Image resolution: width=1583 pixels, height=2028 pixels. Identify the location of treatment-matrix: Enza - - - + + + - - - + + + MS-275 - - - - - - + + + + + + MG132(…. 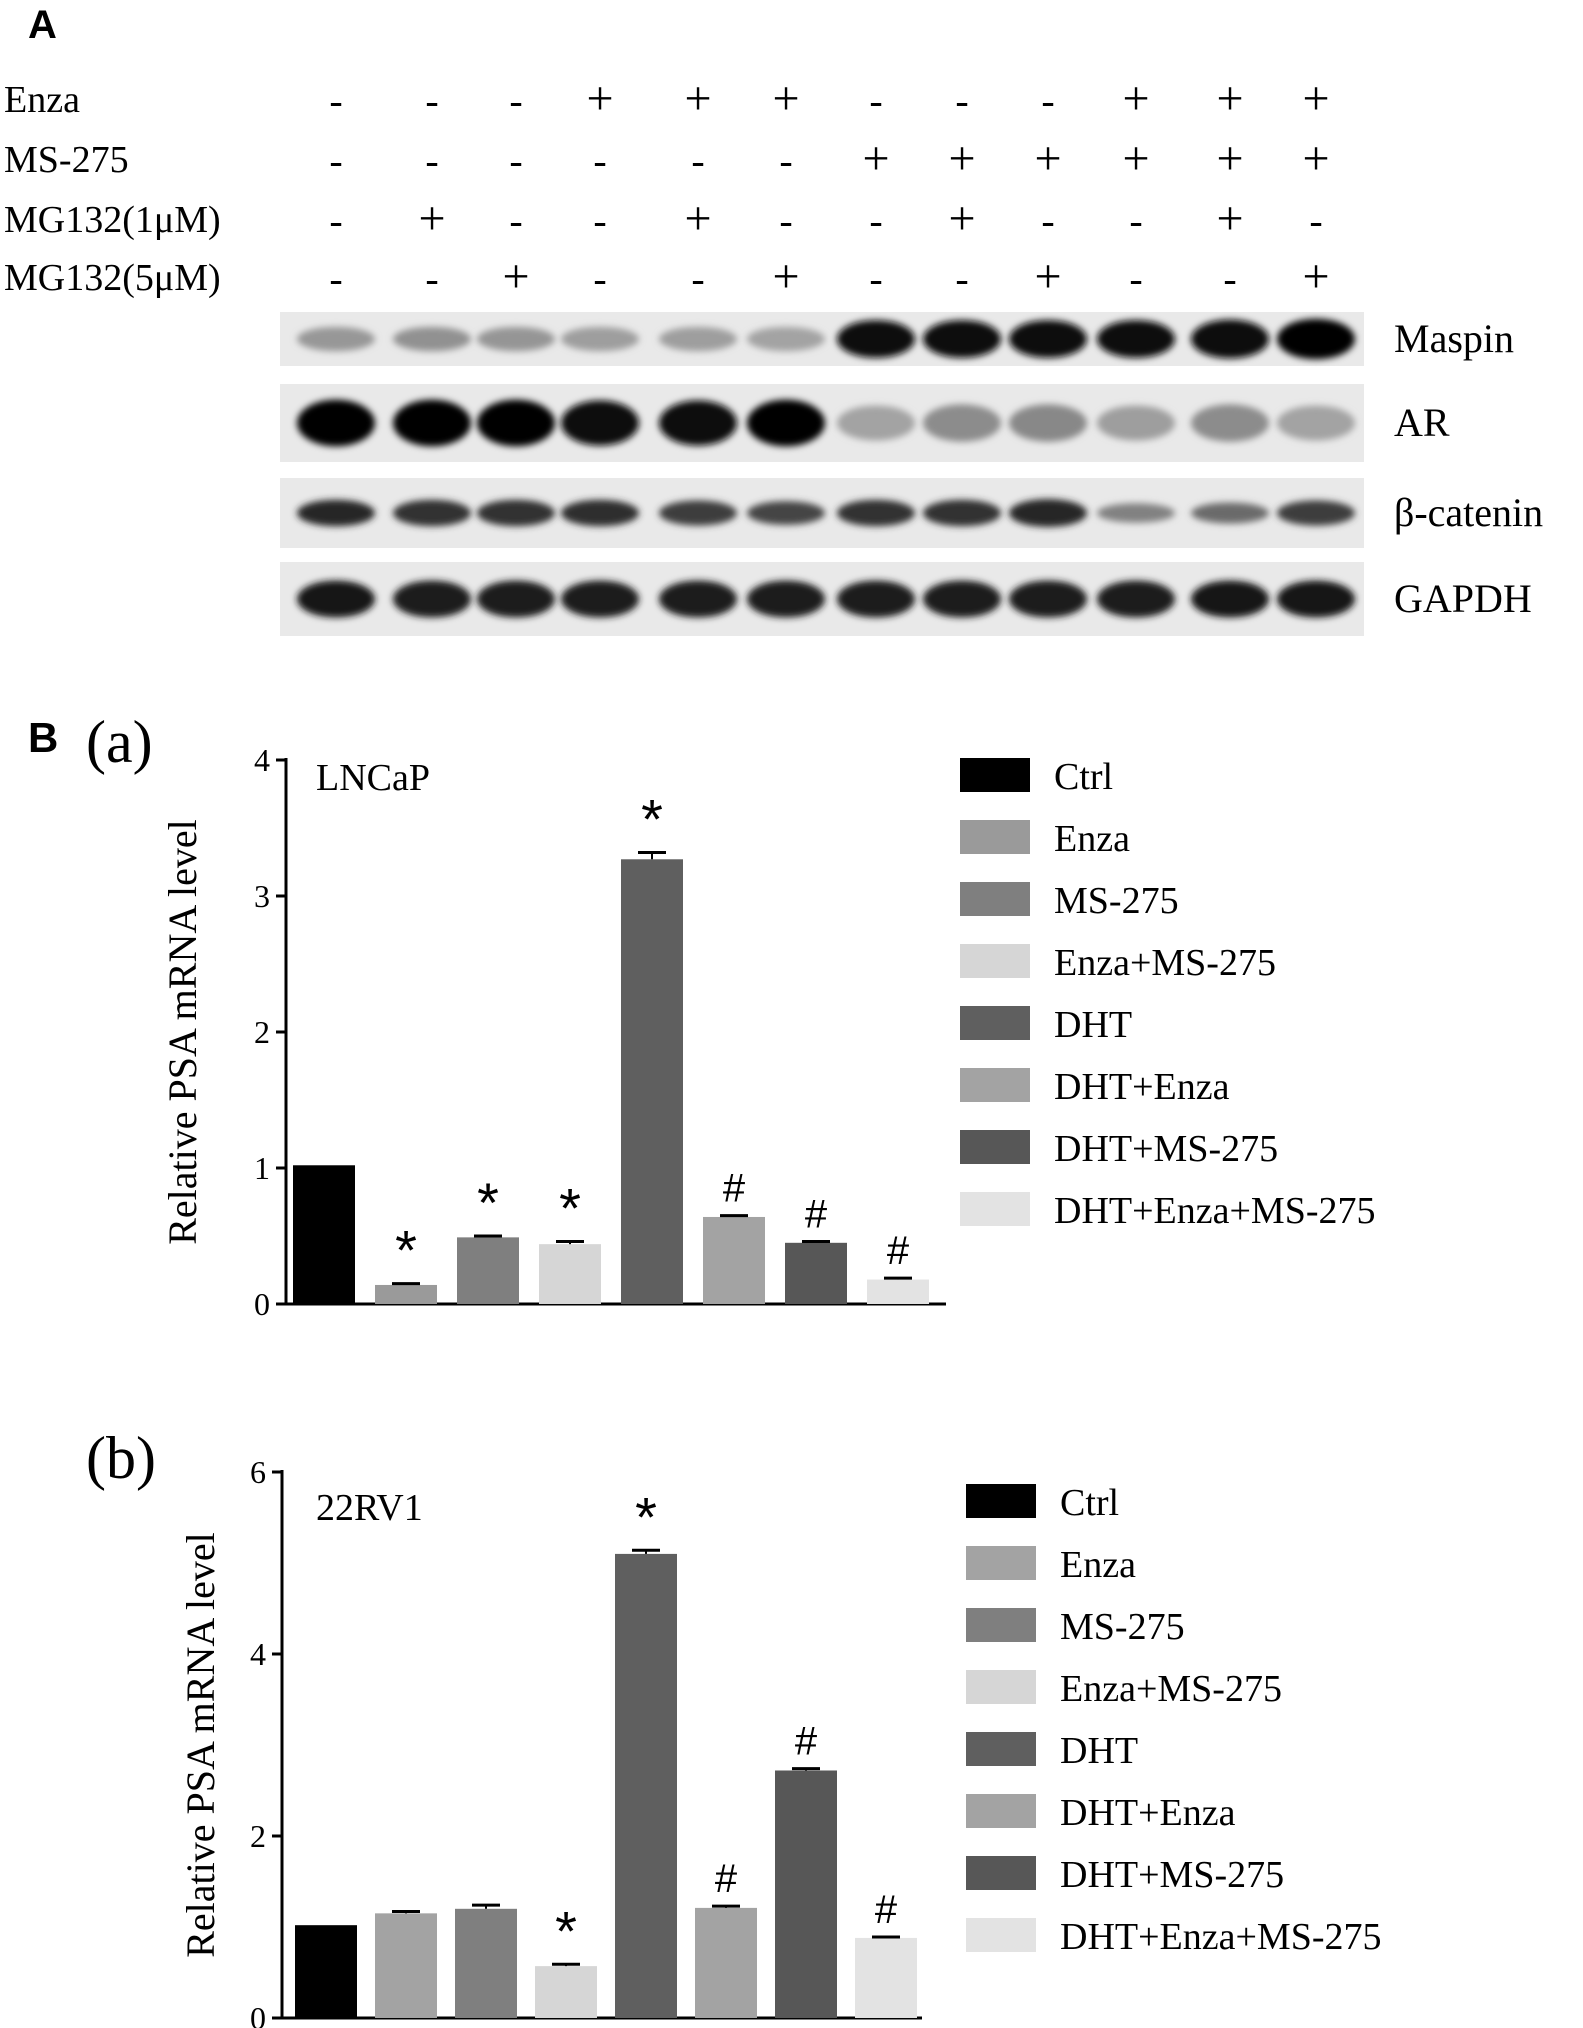
(667, 187).